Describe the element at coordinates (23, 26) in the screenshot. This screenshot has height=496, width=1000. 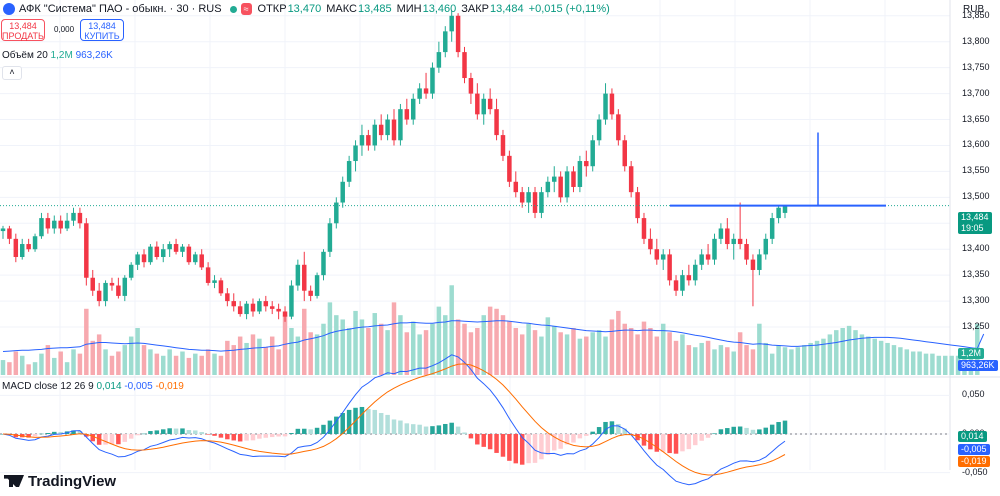
I see `sell-price: 13,484` at that location.